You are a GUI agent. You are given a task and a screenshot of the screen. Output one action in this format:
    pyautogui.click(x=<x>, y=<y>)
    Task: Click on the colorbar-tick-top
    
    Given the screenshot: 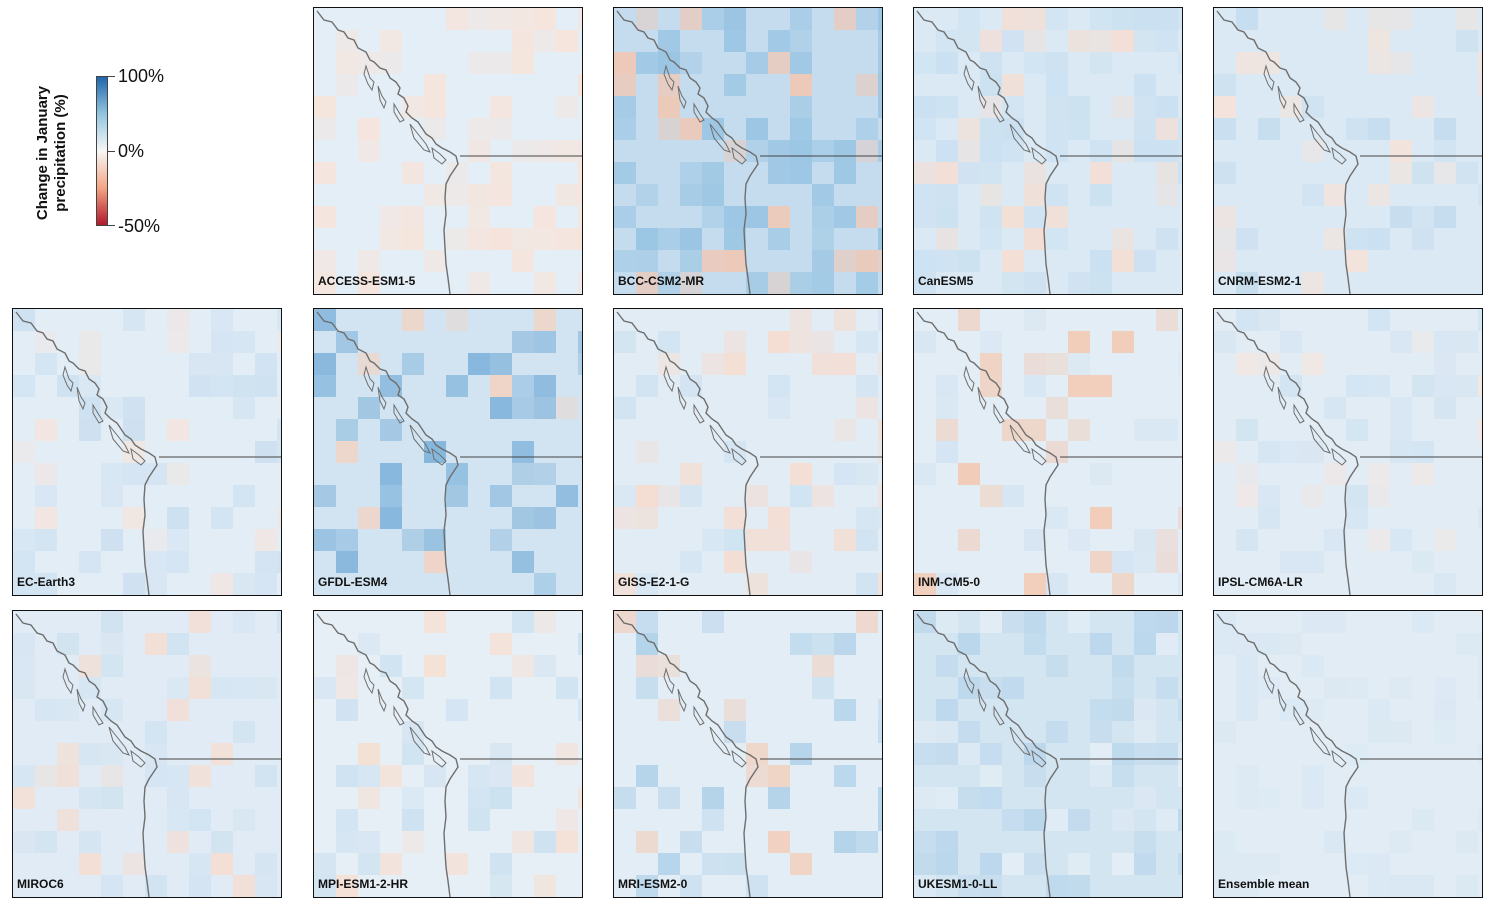 What is the action you would take?
    pyautogui.click(x=111, y=76)
    